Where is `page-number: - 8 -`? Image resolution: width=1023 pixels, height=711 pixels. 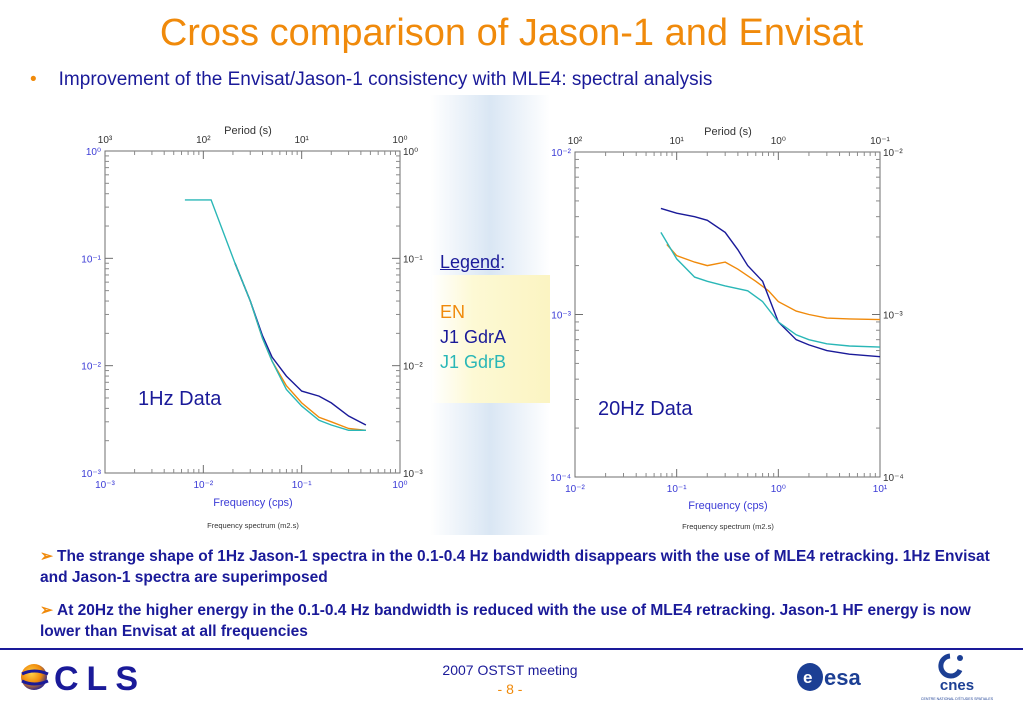 page-number: - 8 - is located at coordinates (510, 689).